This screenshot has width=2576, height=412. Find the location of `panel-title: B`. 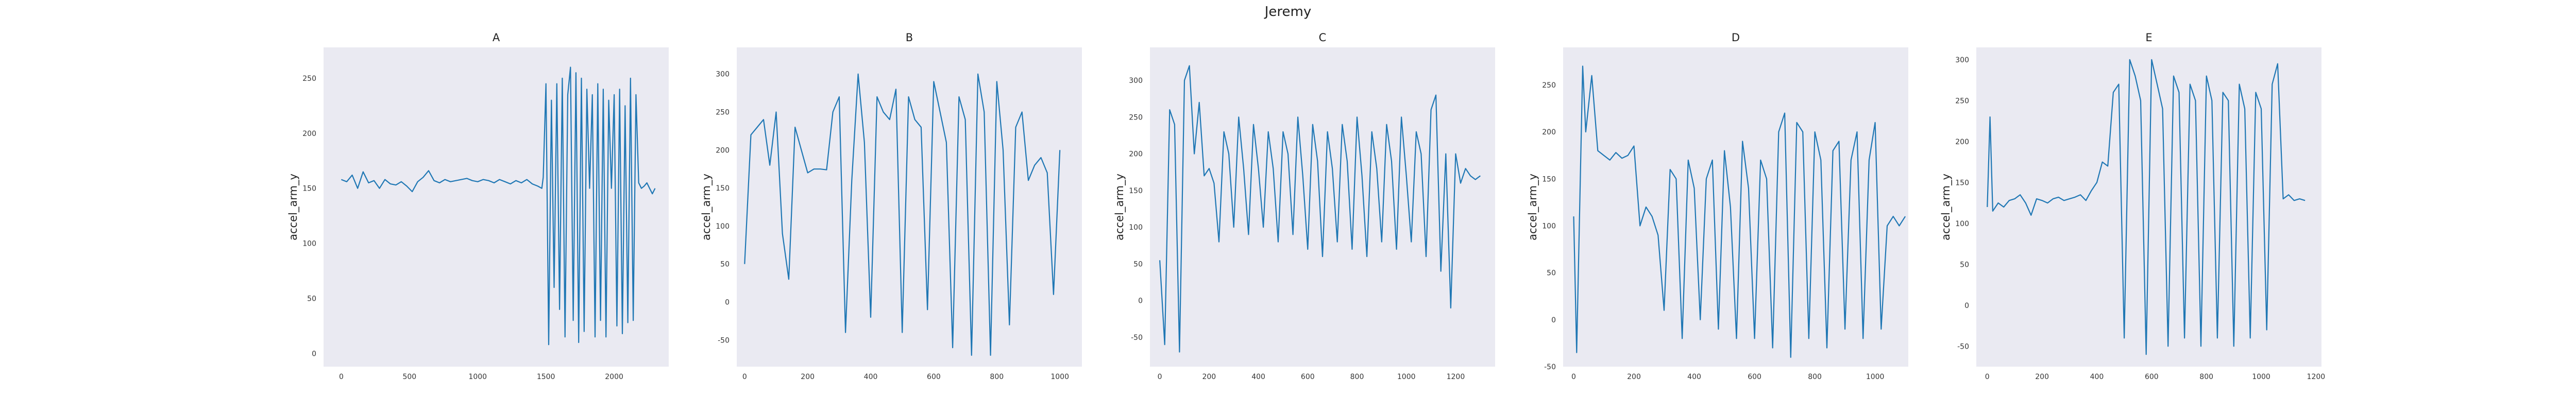

panel-title: B is located at coordinates (909, 37).